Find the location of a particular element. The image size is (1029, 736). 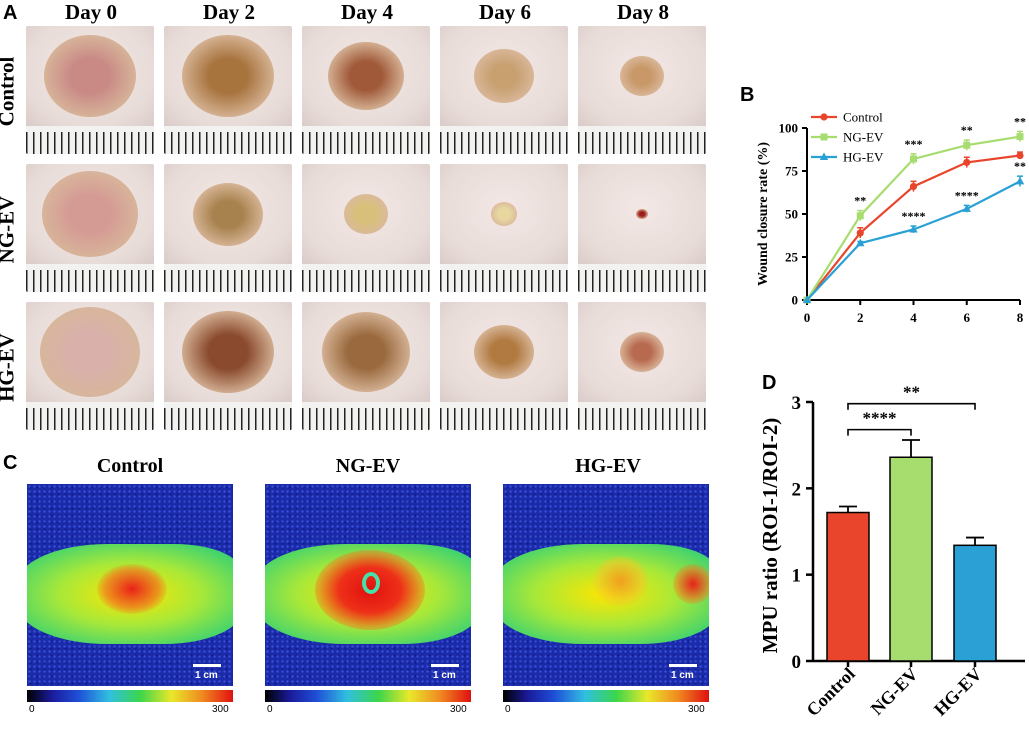

x-tick-label: 8 is located at coordinates (1020, 317).